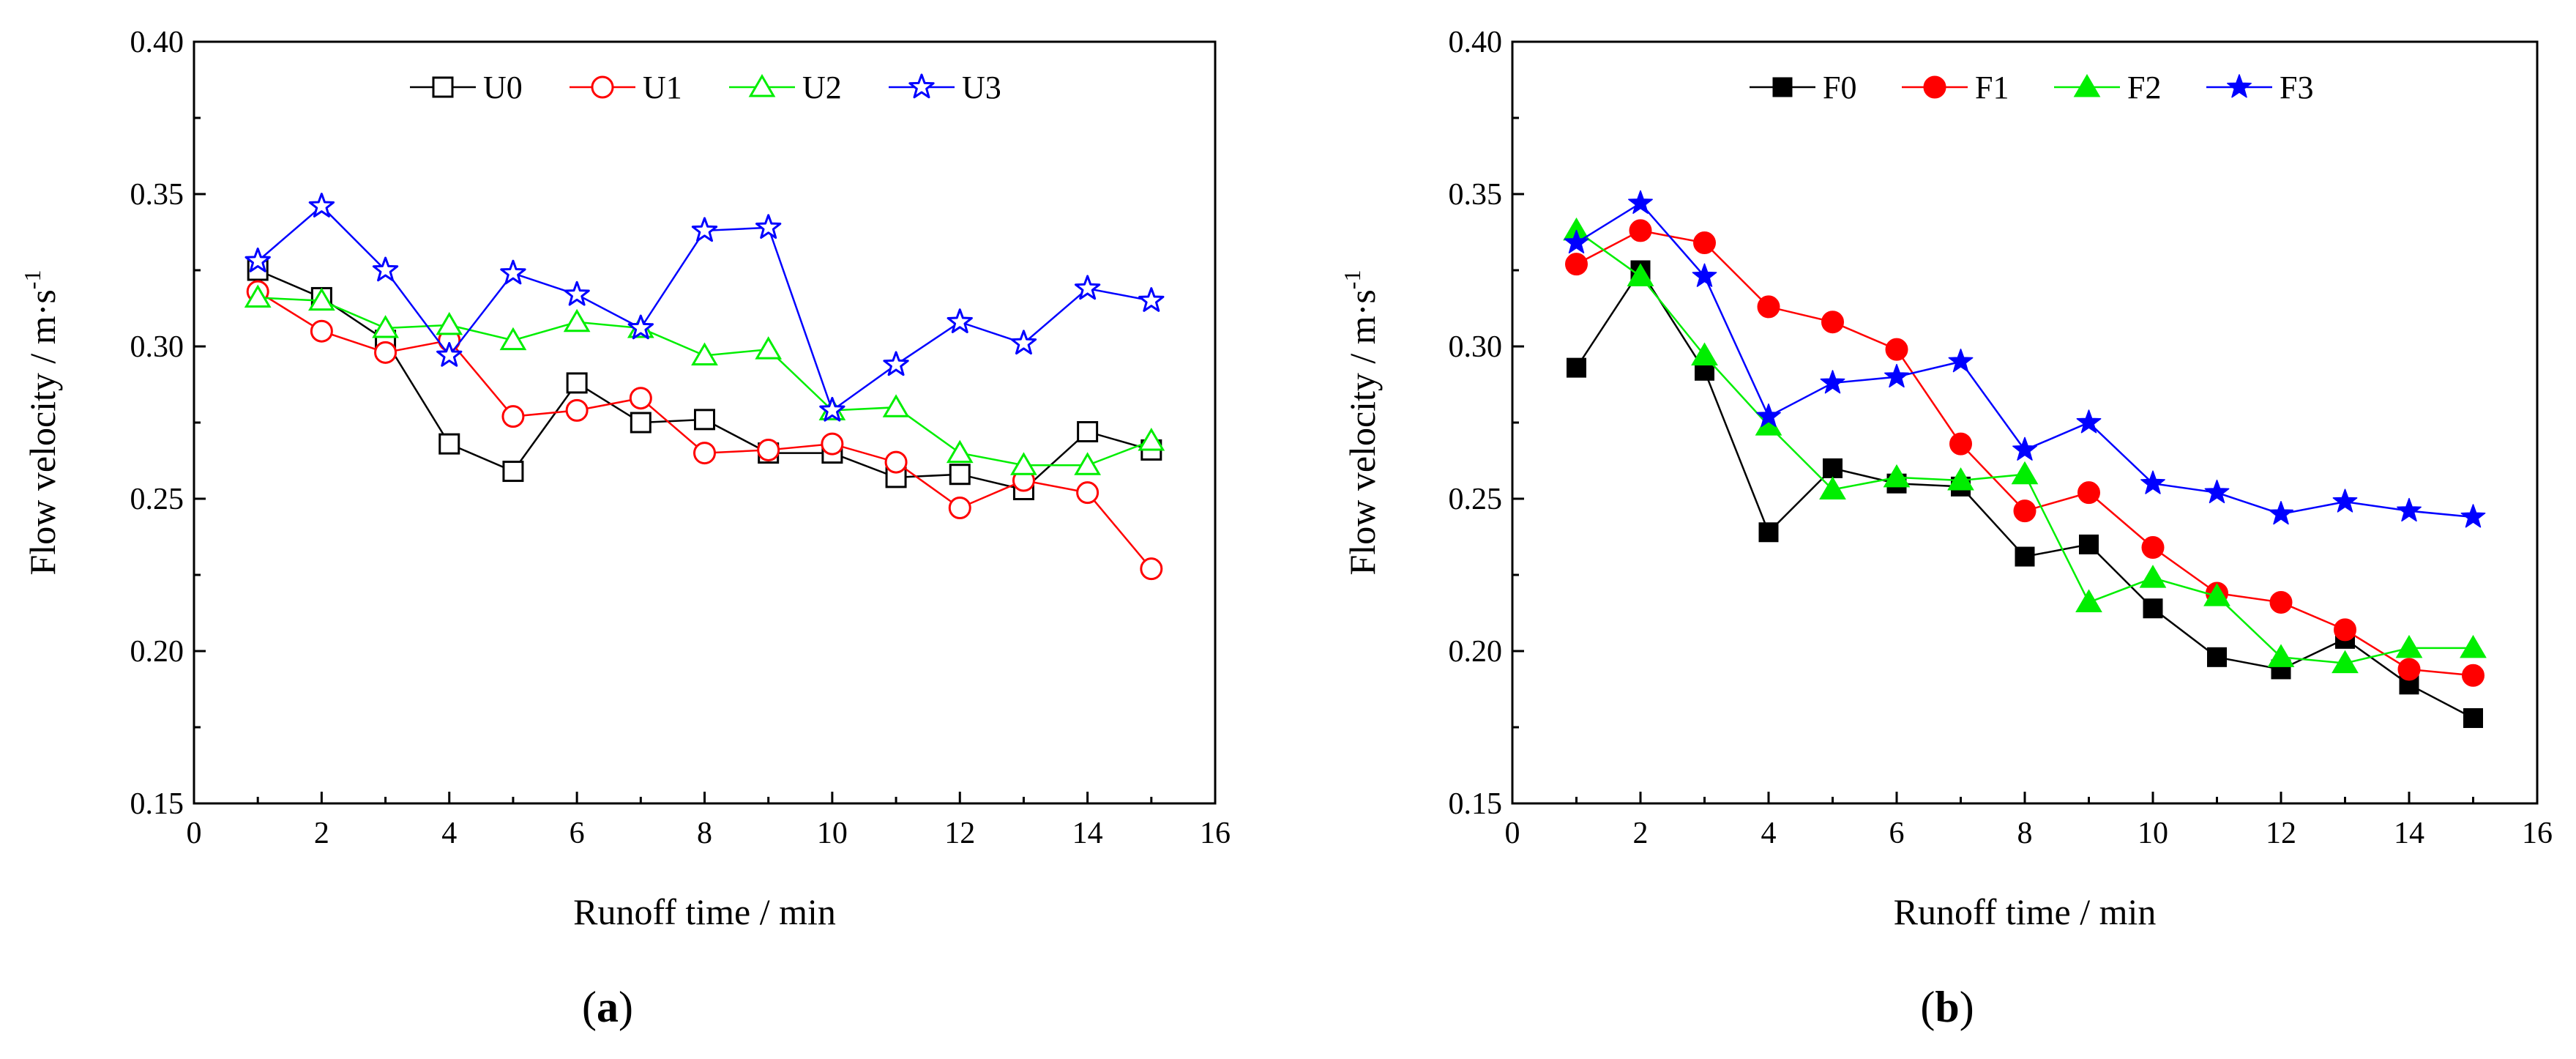 This screenshot has height=1059, width=2576. What do you see at coordinates (1476, 499) in the screenshot?
I see `y-tick-label: 0.25` at bounding box center [1476, 499].